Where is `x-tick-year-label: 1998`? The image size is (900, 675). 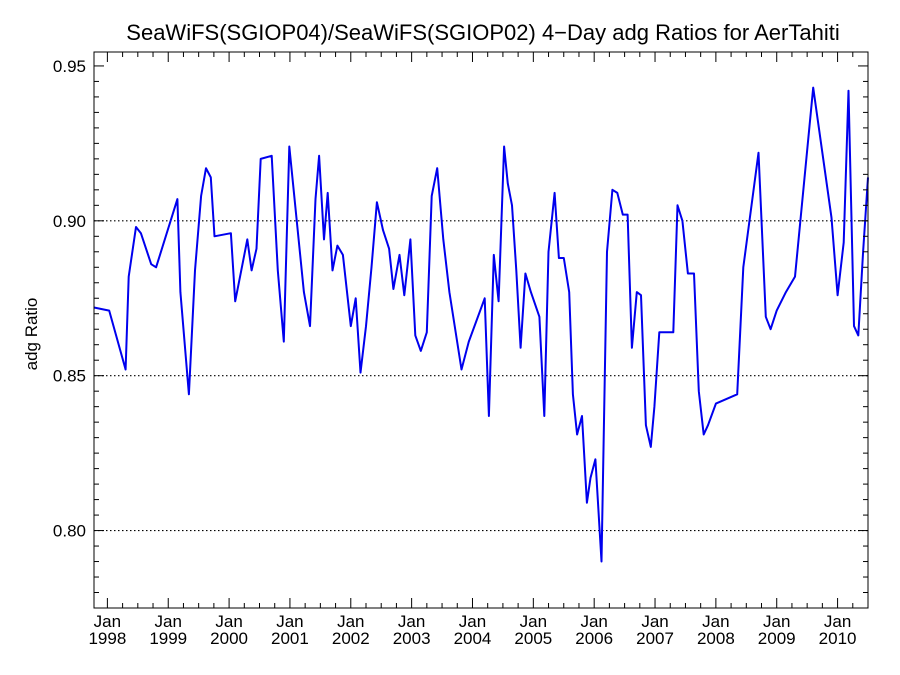 x-tick-year-label: 1998 is located at coordinates (107, 638).